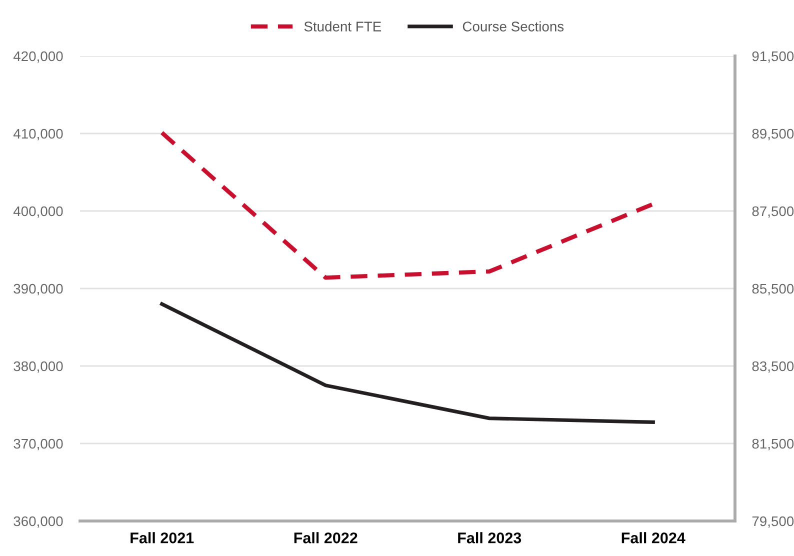 The image size is (794, 556). Describe the element at coordinates (773, 367) in the screenshot. I see `y2-tick-label: 83,500` at that location.